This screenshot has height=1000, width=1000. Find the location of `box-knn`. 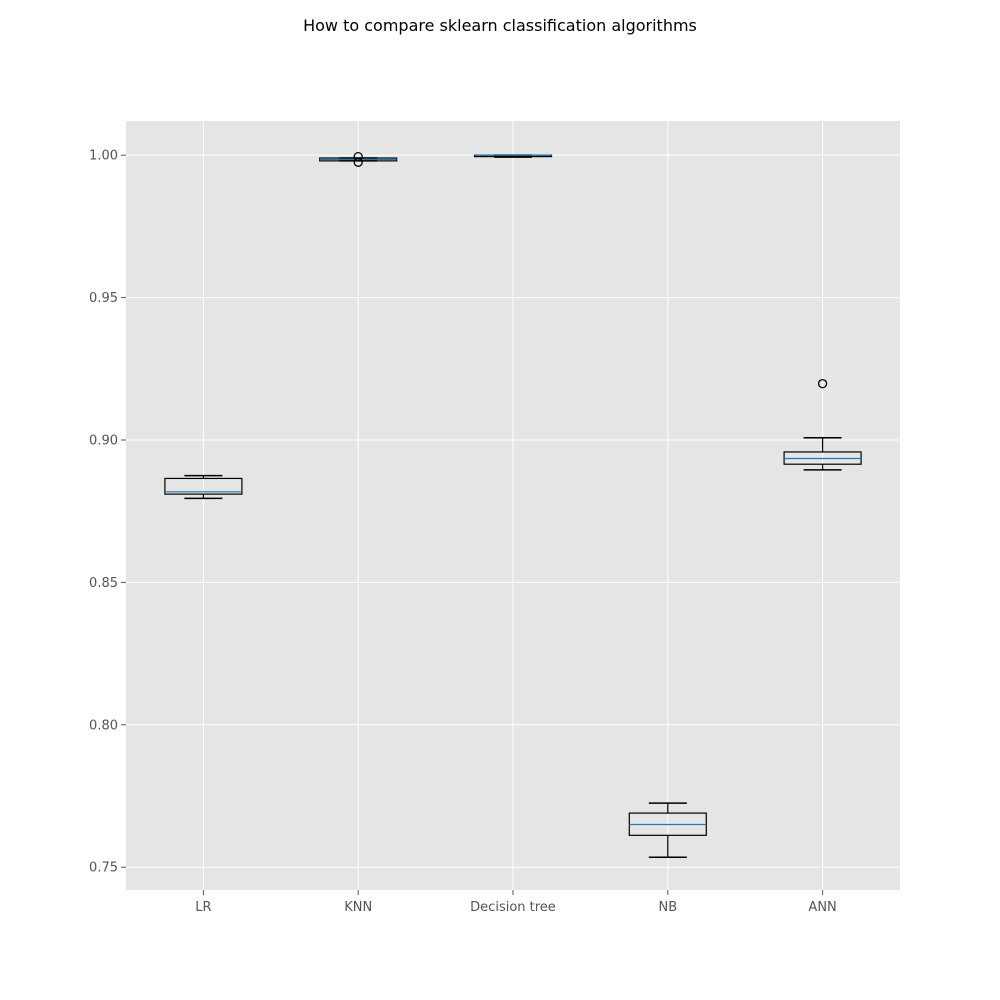

box-knn is located at coordinates (358, 159).